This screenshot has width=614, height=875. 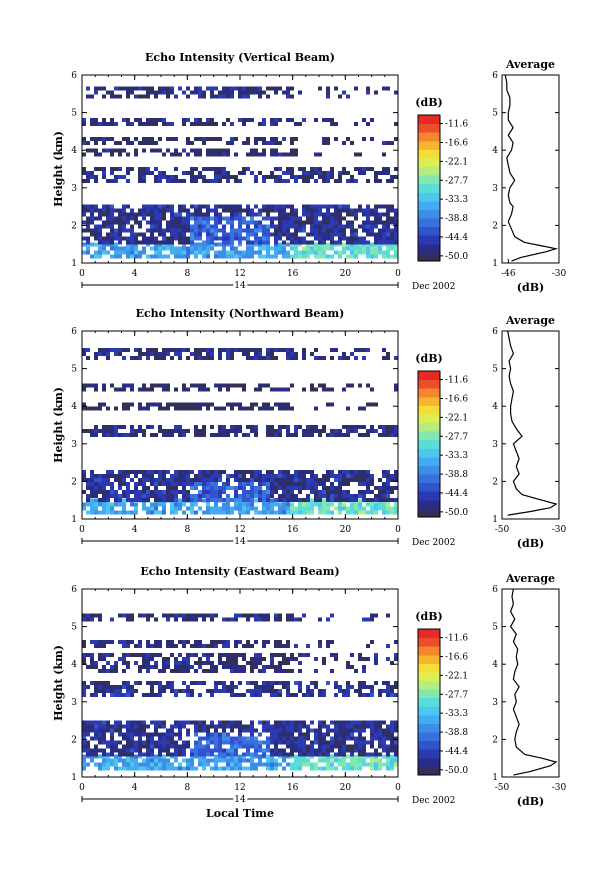 What do you see at coordinates (428, 358) in the screenshot?
I see `colorbar-unit: (dB)` at bounding box center [428, 358].